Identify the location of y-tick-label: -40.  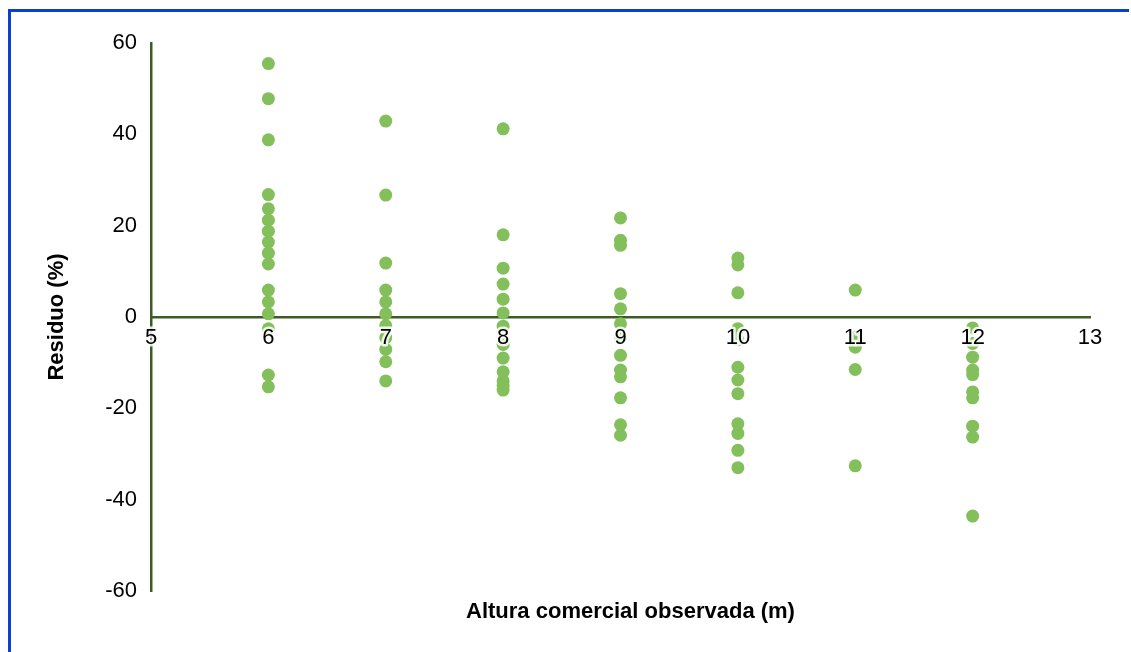
(121, 498).